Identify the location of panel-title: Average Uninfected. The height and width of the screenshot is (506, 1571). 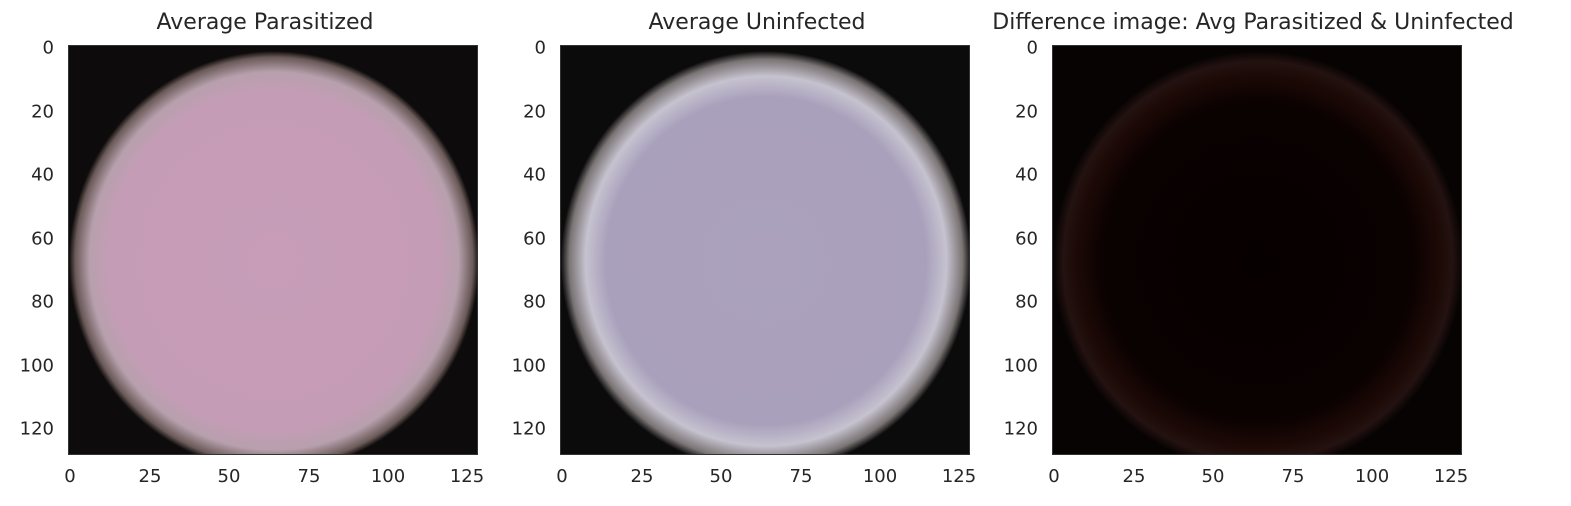
(757, 22).